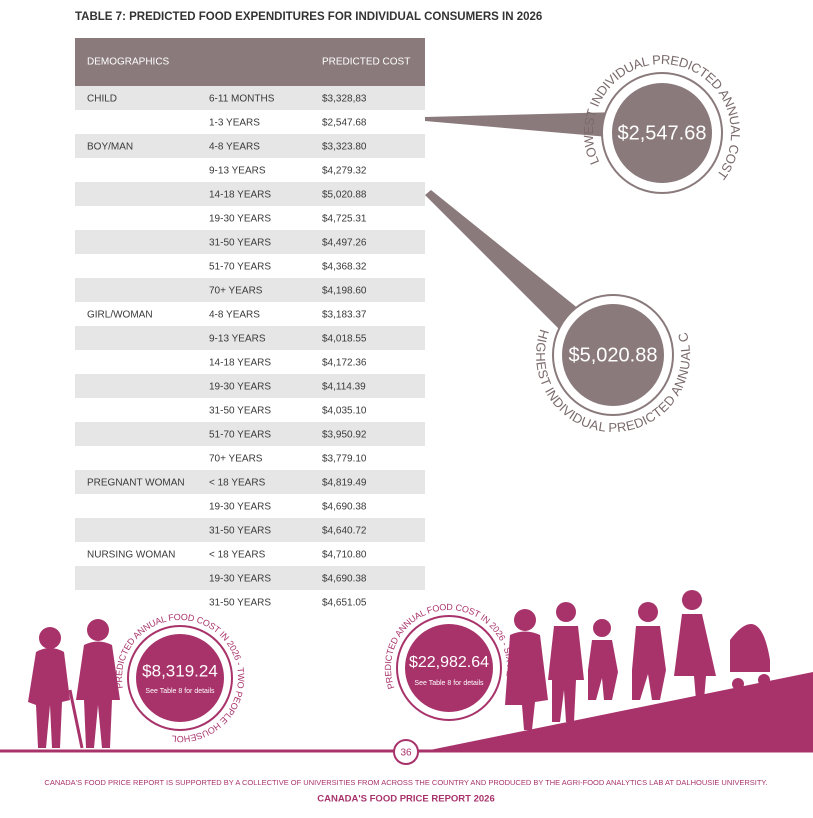 The height and width of the screenshot is (818, 813). I want to click on header-cell: DEMOGRAPHICS, so click(128, 62).